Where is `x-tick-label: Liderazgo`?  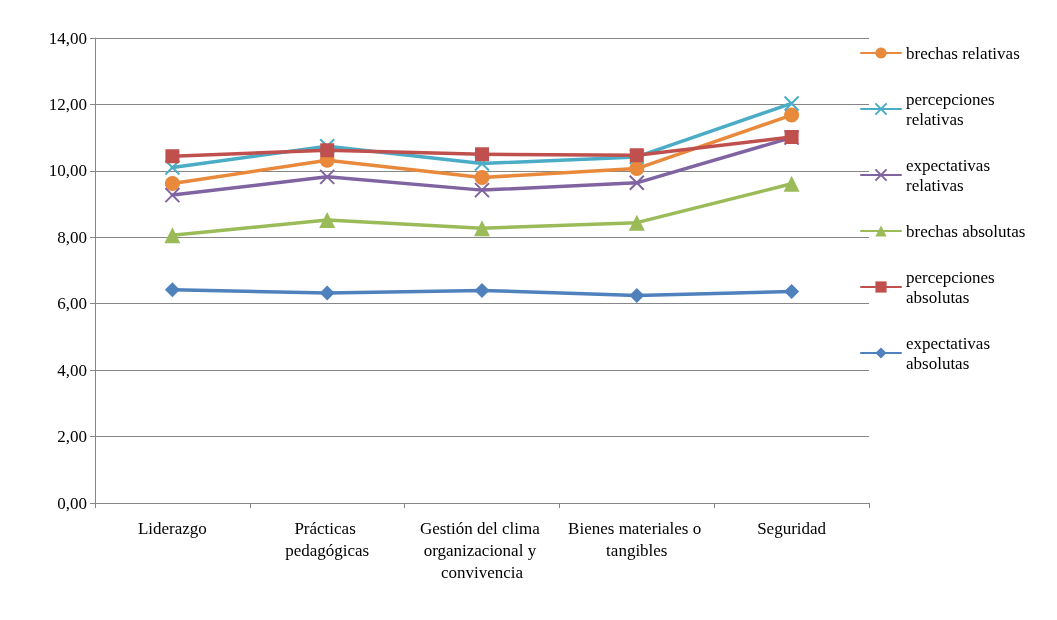 x-tick-label: Liderazgo is located at coordinates (172, 528).